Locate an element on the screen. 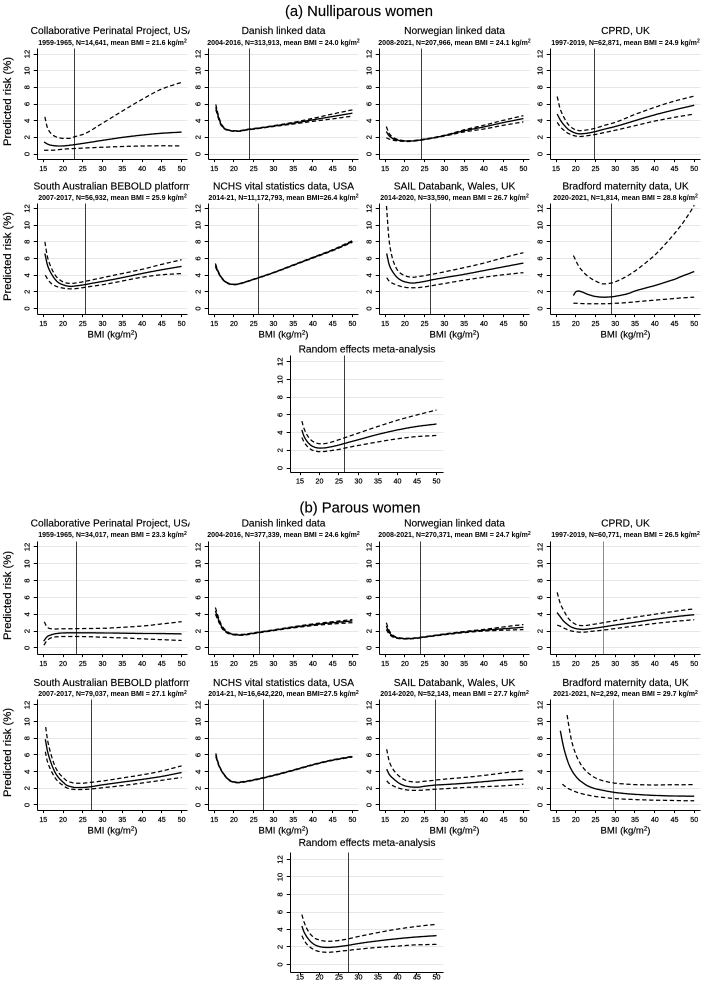 This screenshot has width=708, height=996. svg-text: Predicted risk (%) is located at coordinates (8, 752).